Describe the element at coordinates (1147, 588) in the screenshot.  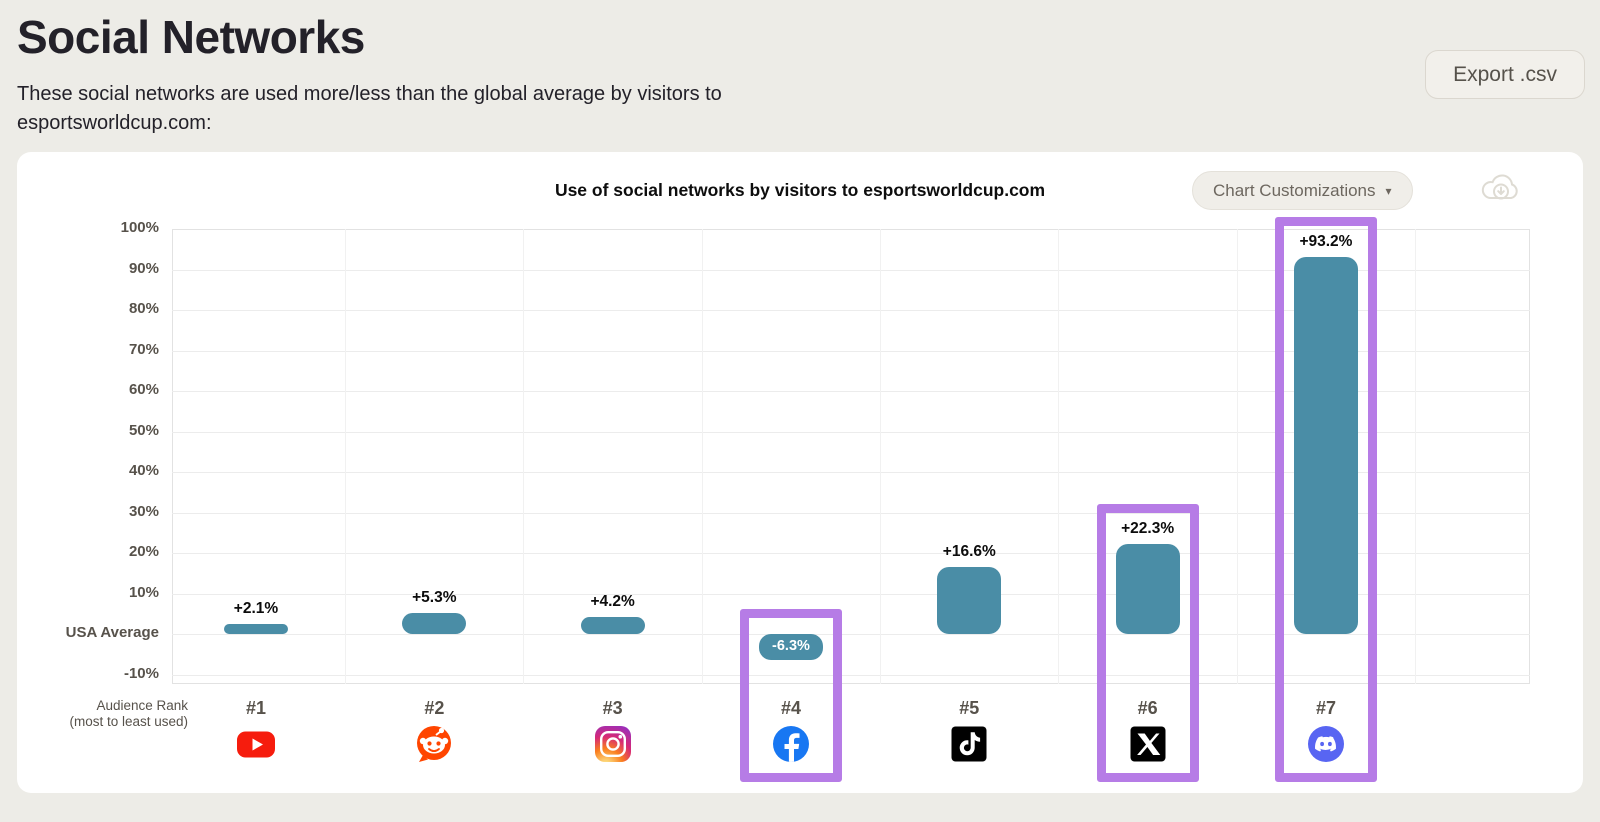
I see `bar-x` at that location.